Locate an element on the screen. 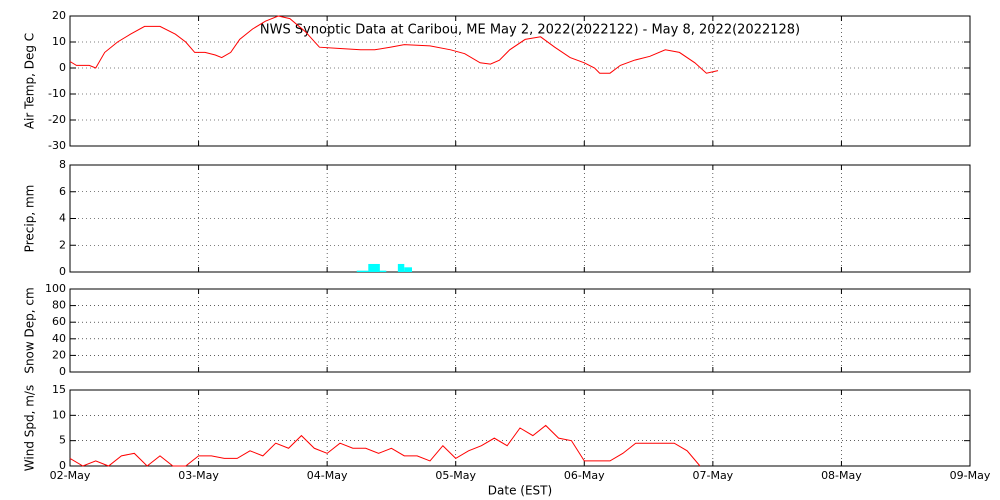  y-axis-label: Precip, mm is located at coordinates (30, 219).